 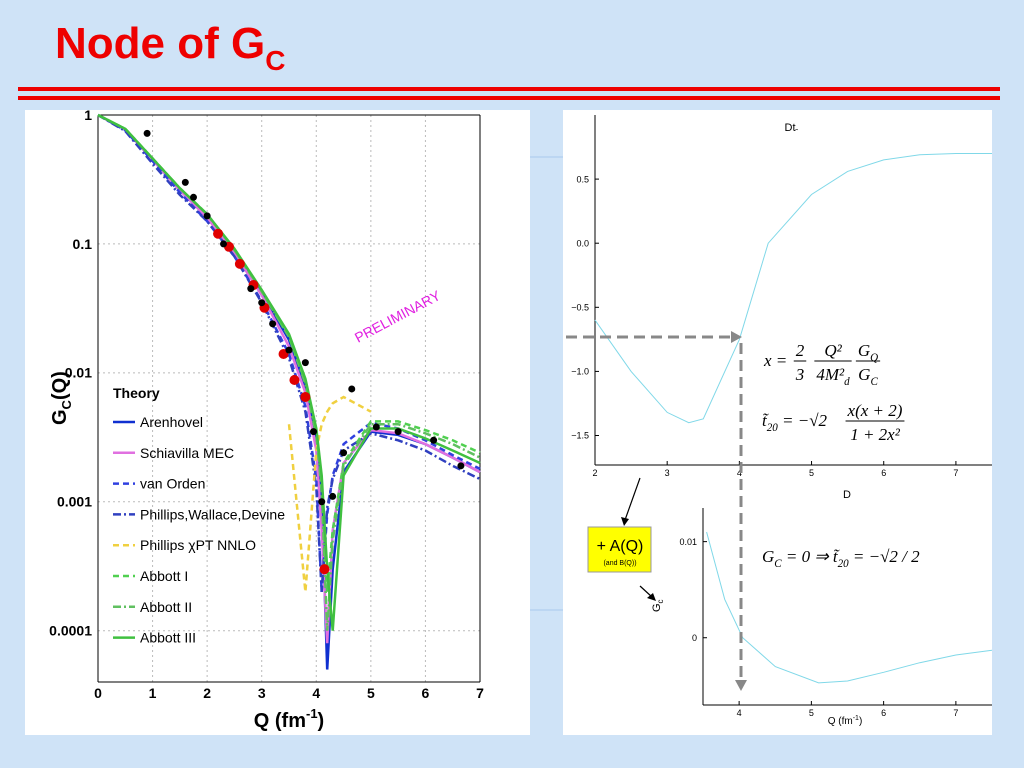 I want to click on callout-subtext: (and B(Q)), so click(x=619, y=563).